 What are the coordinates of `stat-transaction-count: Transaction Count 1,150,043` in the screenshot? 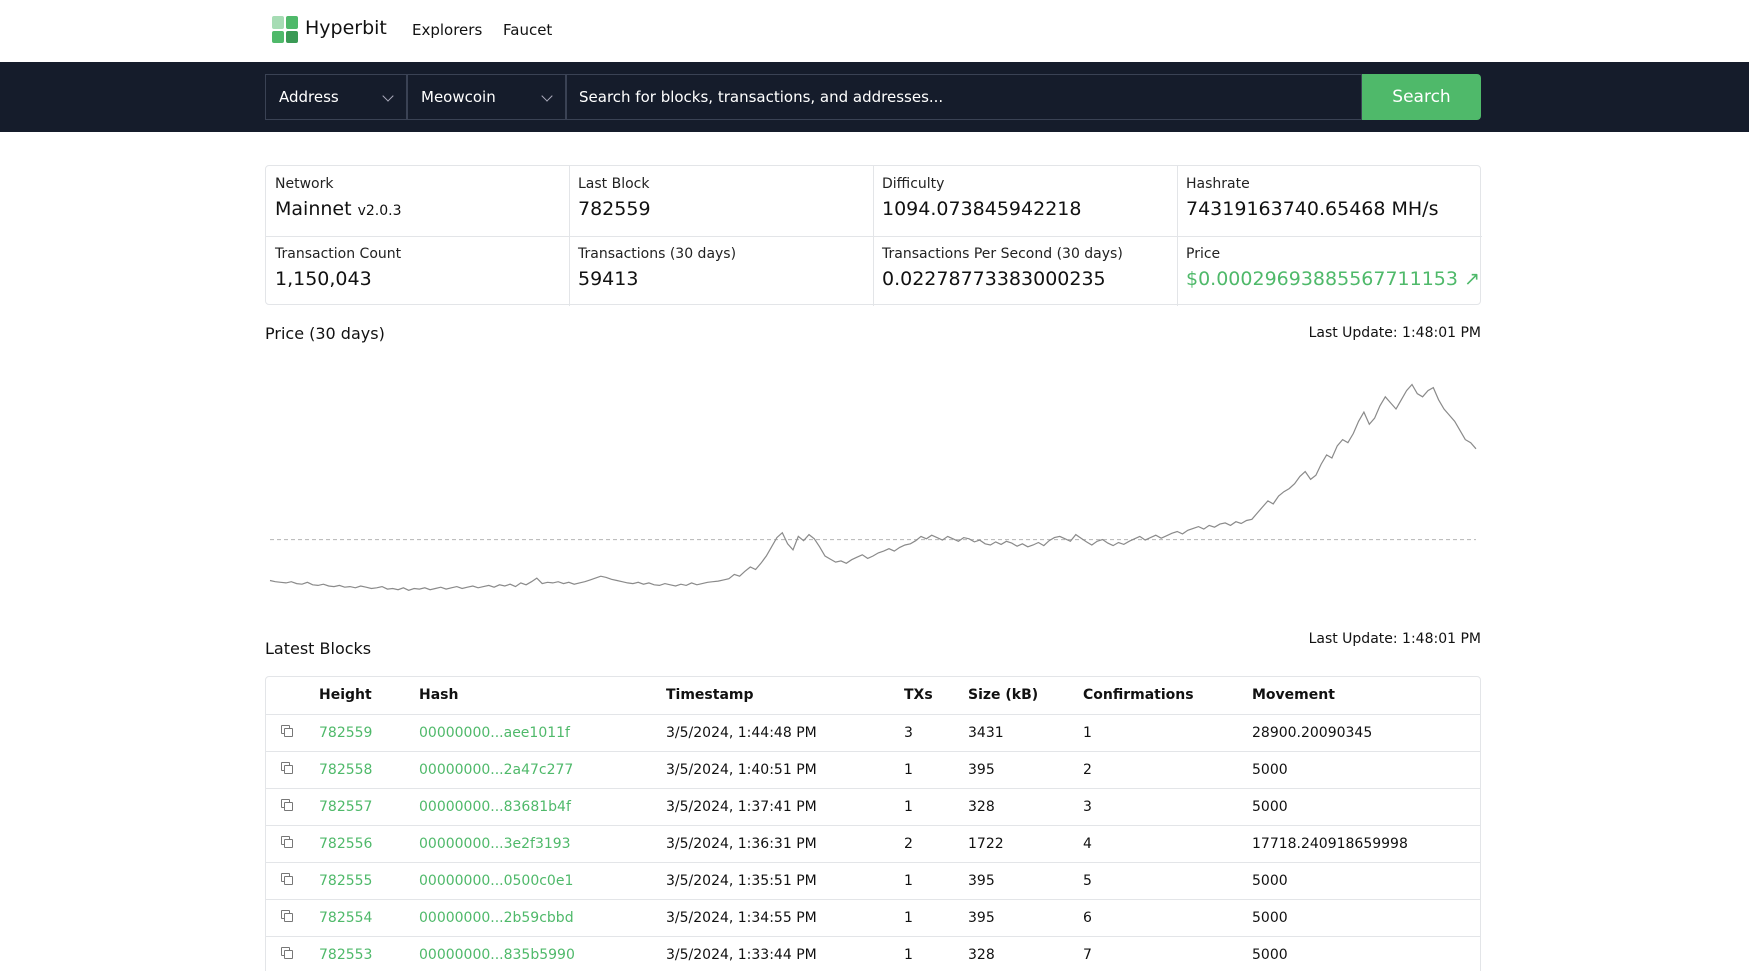 It's located at (418, 271).